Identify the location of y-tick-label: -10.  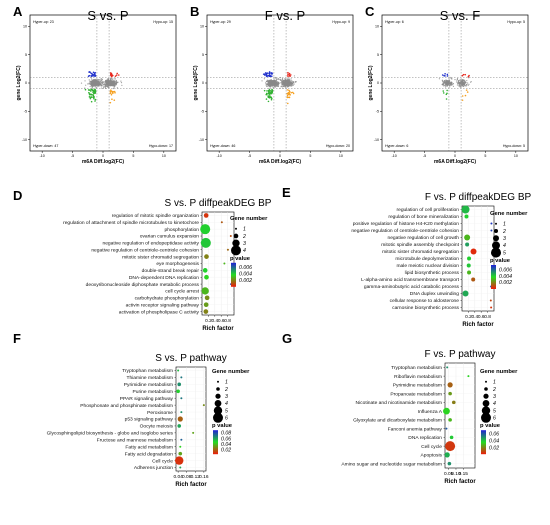
(376, 140).